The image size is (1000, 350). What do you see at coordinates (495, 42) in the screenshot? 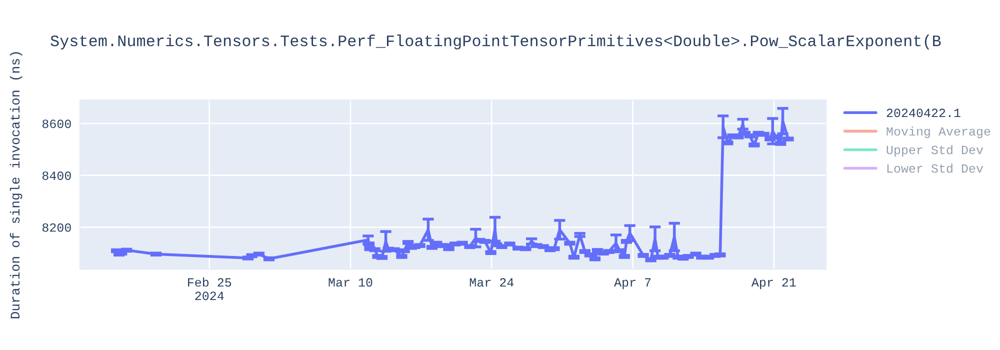
I see `chart-title: System.Numerics.Tensors.Tests.Perf_FloatingPointTensorPrimitives<Double>.Pow_ScalarExponent(B` at bounding box center [495, 42].